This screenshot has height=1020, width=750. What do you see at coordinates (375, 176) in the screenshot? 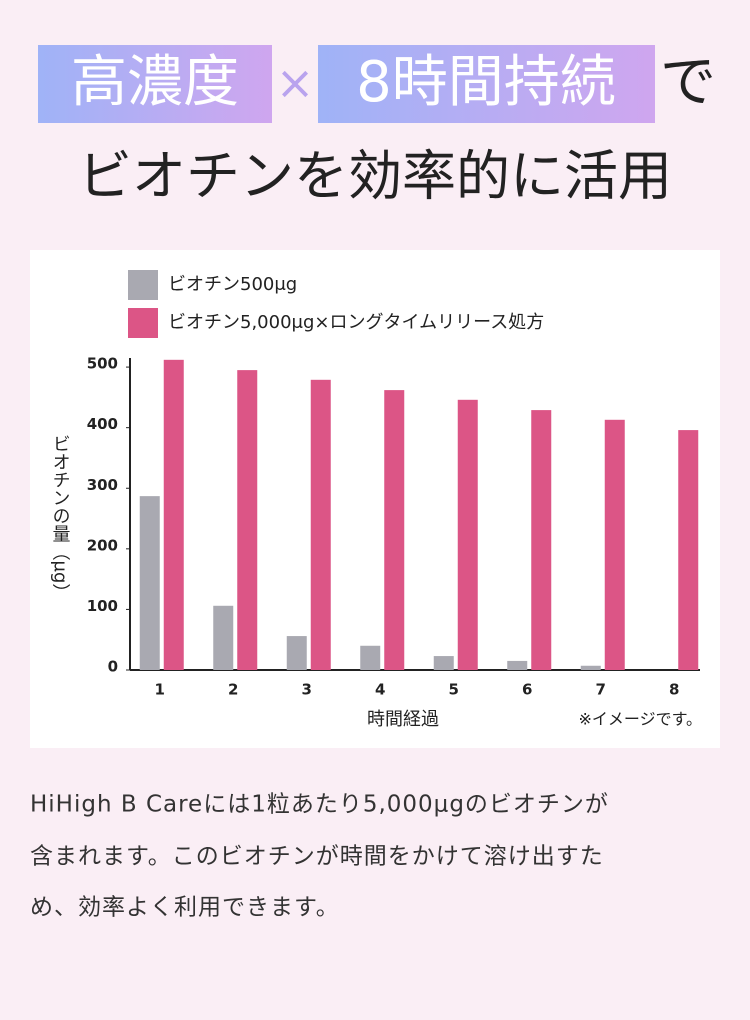
I see `subtitle: ビオチンを効率的に活用` at bounding box center [375, 176].